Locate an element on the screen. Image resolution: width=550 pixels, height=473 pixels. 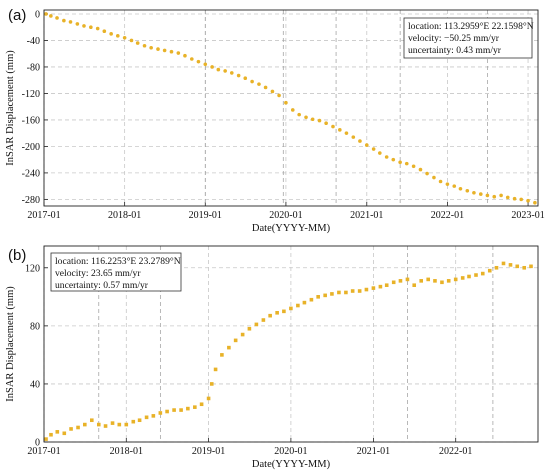
x-tick-label: 2018-01 is located at coordinates (126, 451).